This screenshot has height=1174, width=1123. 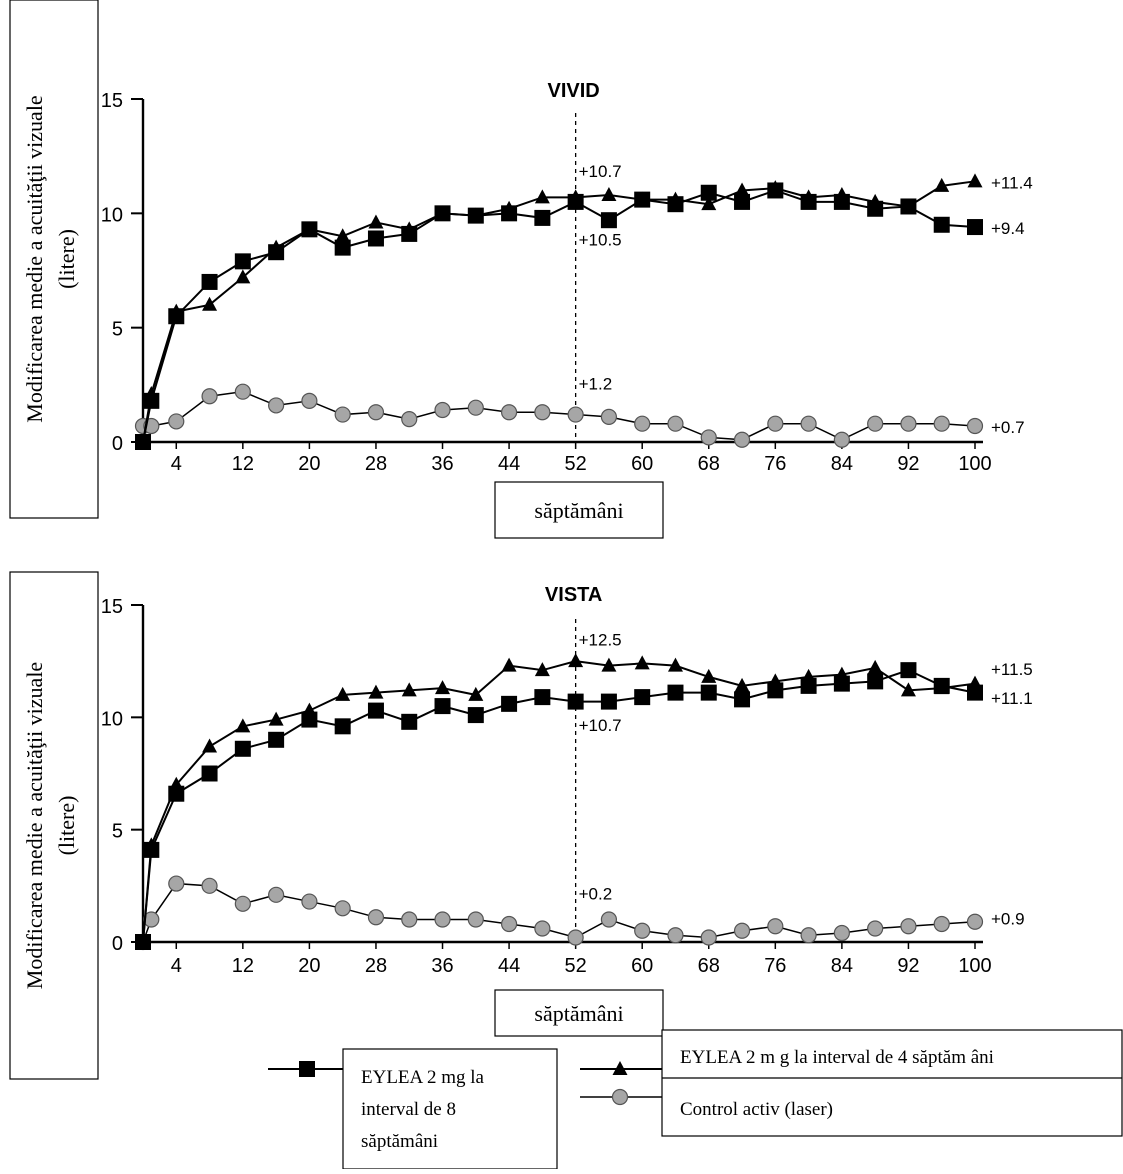 What do you see at coordinates (573, 595) in the screenshot?
I see `chart-title: VISTA` at bounding box center [573, 595].